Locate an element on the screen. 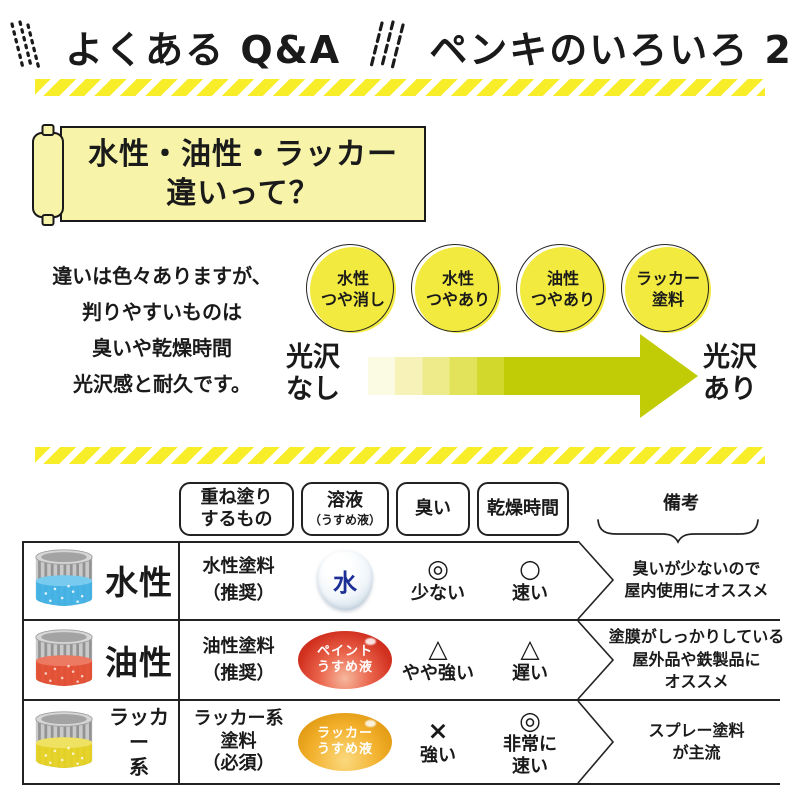 This screenshot has height=800, width=800. smell-cell: △ やや強い is located at coordinates (438, 660).